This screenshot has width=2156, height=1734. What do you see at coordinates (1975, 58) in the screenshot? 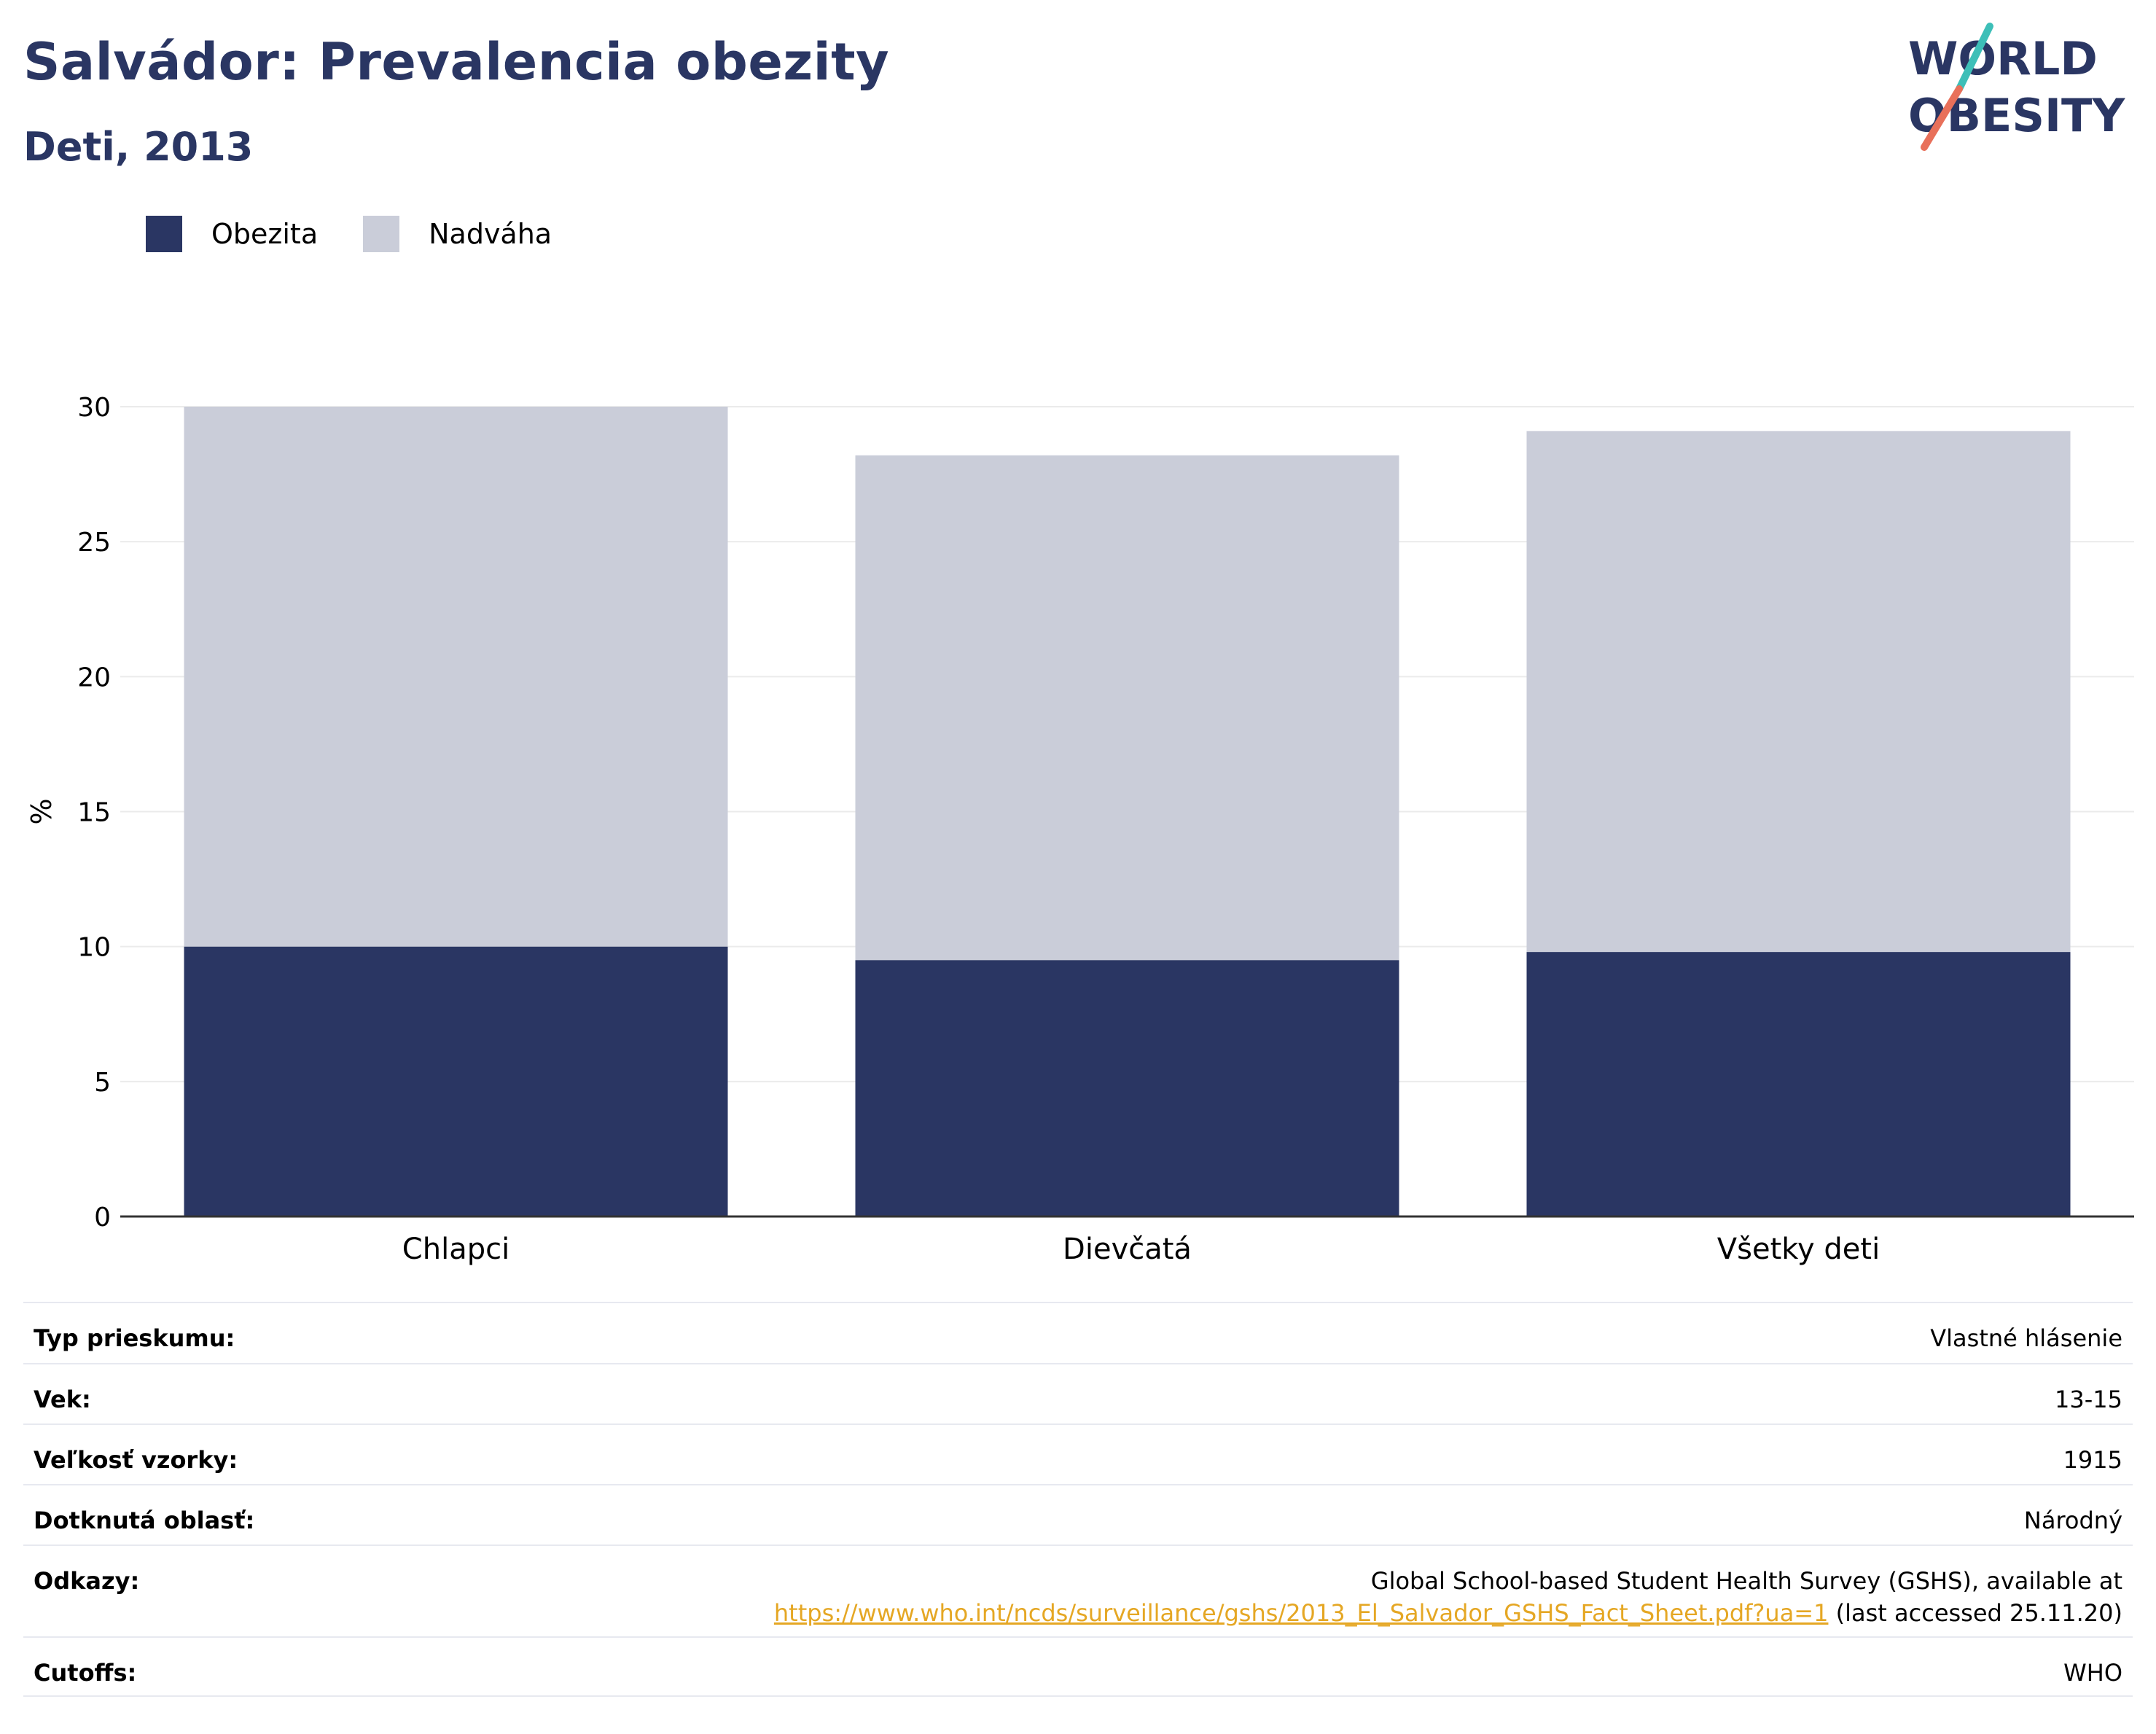
I see `logo-slash-teal` at bounding box center [1975, 58].